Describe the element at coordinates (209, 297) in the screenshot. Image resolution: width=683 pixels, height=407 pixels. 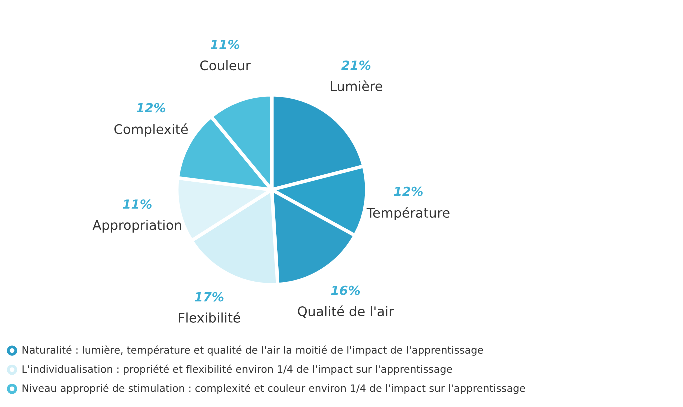
I see `data-label: 17%` at that location.